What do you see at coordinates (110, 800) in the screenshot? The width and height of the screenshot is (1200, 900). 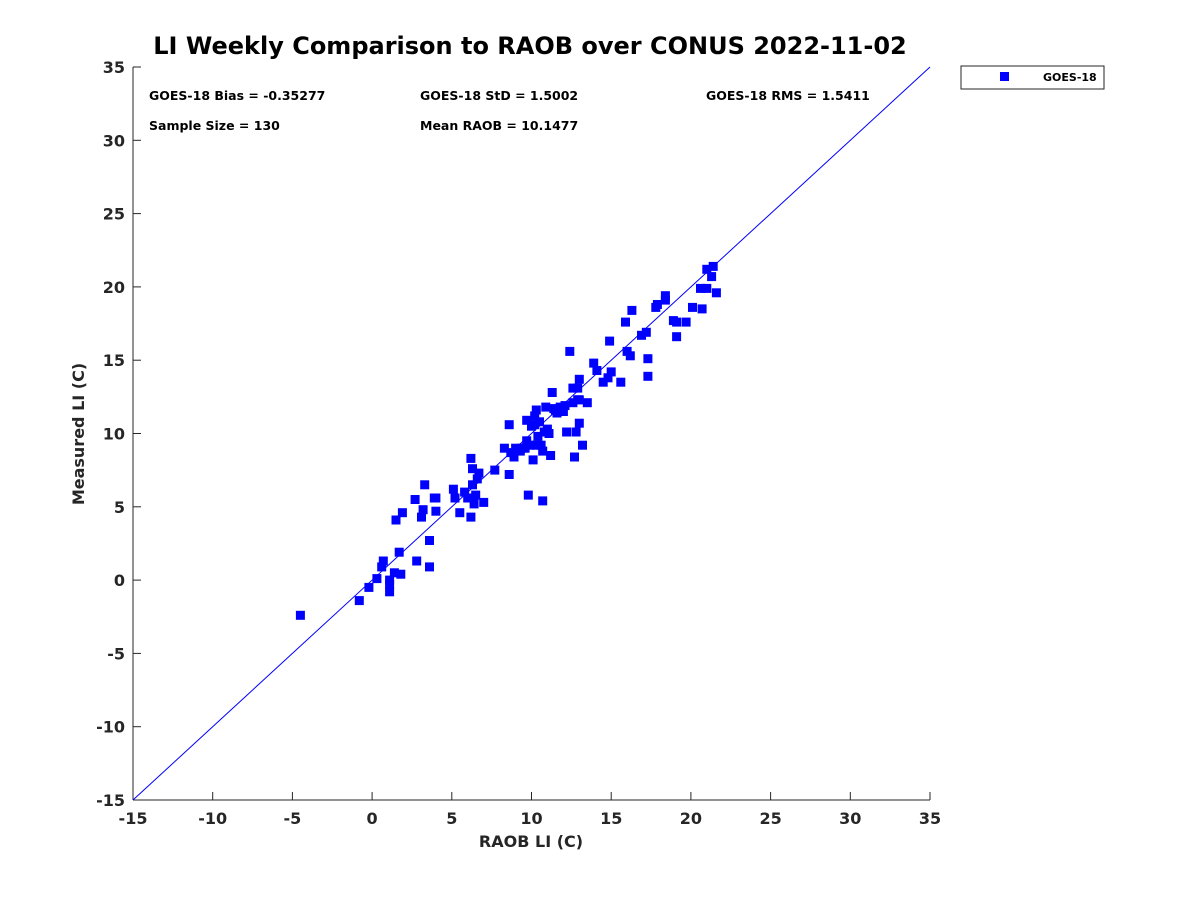 I see `y-tick-label: -15` at bounding box center [110, 800].